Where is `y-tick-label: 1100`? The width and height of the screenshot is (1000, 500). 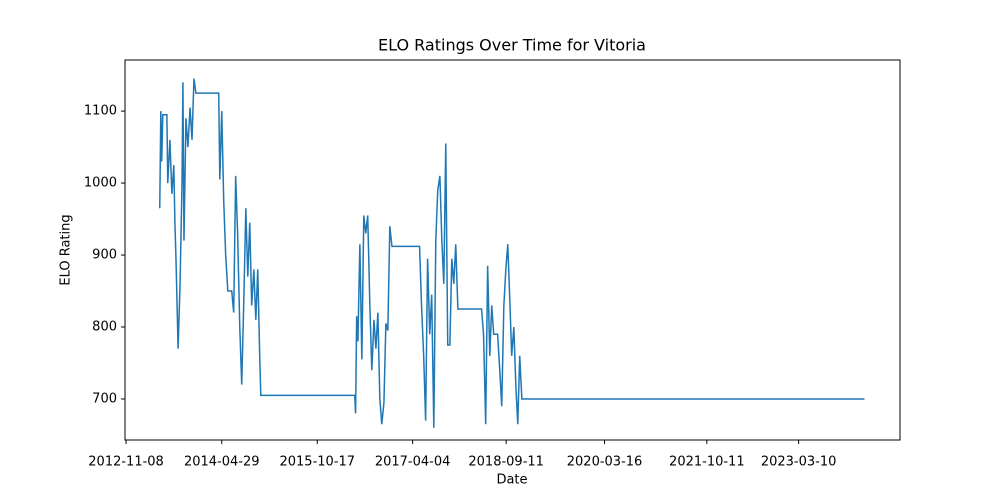
y-tick-label: 1100 is located at coordinates (100, 111).